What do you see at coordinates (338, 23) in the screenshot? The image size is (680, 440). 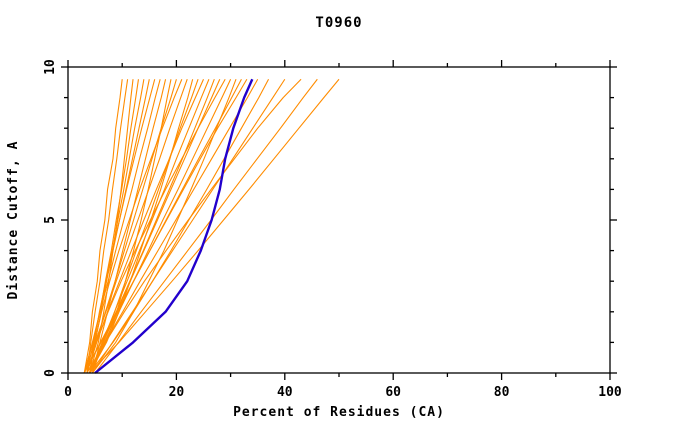 I see `chart-title: T0960` at bounding box center [338, 23].